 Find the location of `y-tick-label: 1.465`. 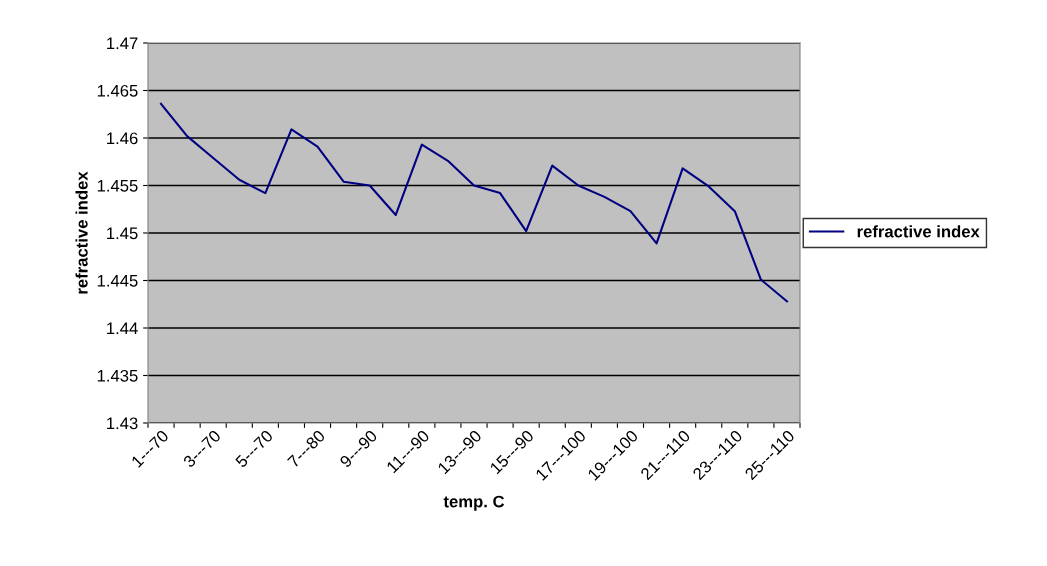

y-tick-label: 1.465 is located at coordinates (117, 90).